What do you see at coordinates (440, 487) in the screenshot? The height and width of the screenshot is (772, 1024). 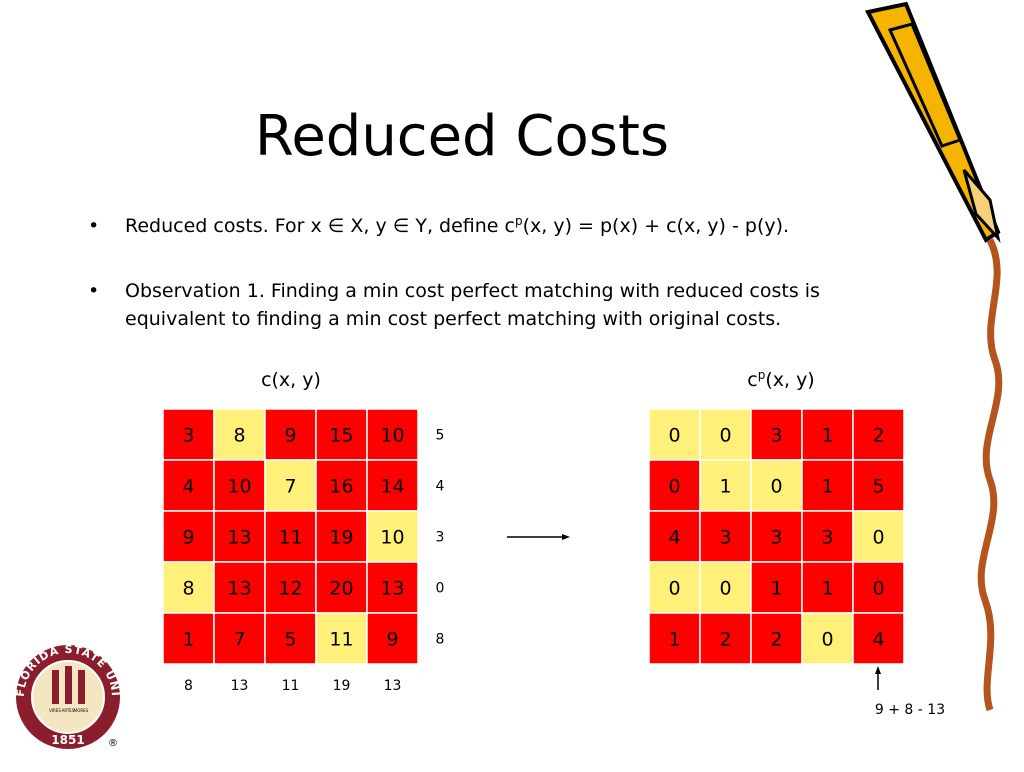 I see `row-potential: 4` at bounding box center [440, 487].